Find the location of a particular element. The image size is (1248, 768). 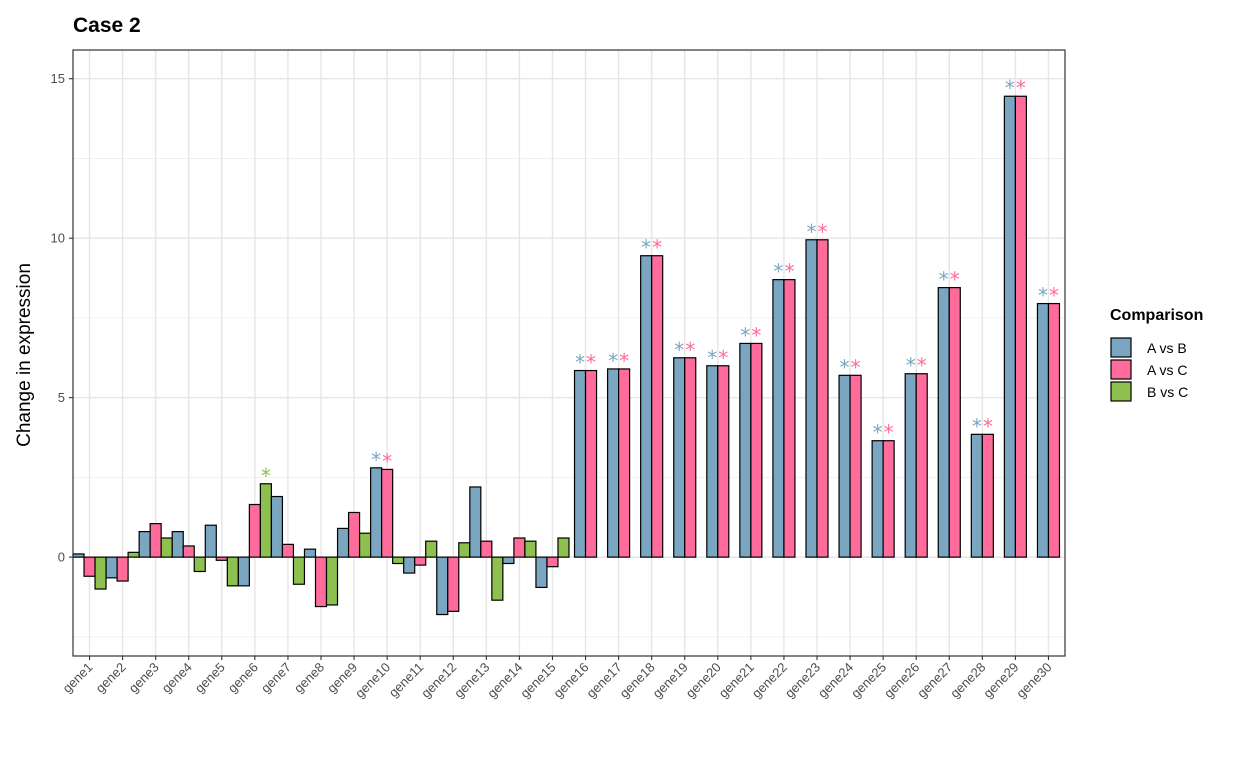

x-tick-label: gene21 is located at coordinates (736, 680).